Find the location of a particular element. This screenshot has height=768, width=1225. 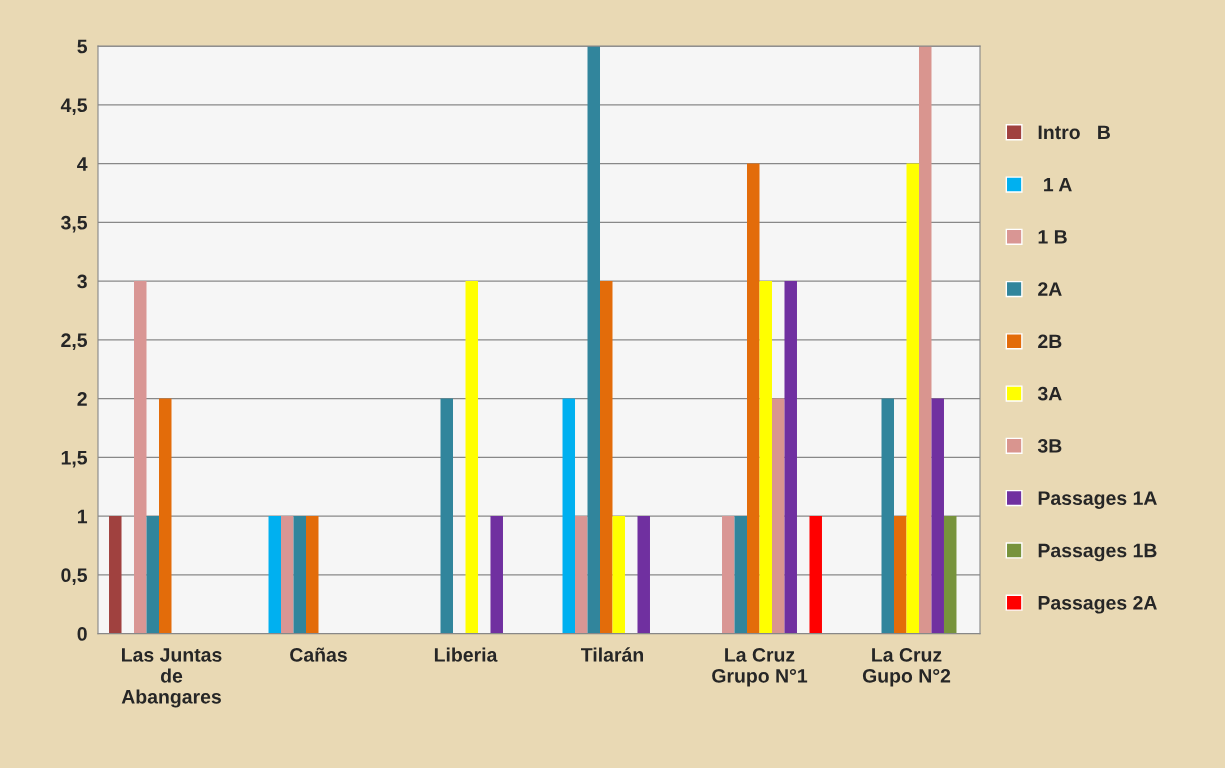

x-tick-label: La Cruz Gupo N°2 is located at coordinates (906, 667).